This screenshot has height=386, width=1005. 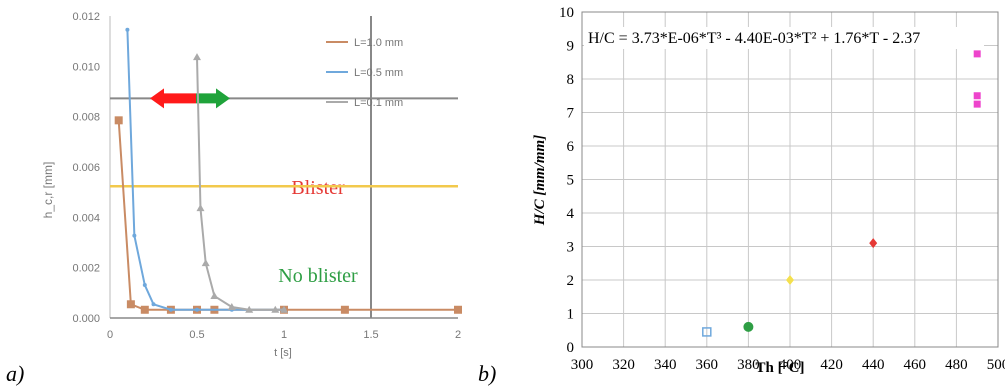 I want to click on chart-a-x-tick-label: 2, so click(x=458, y=335).